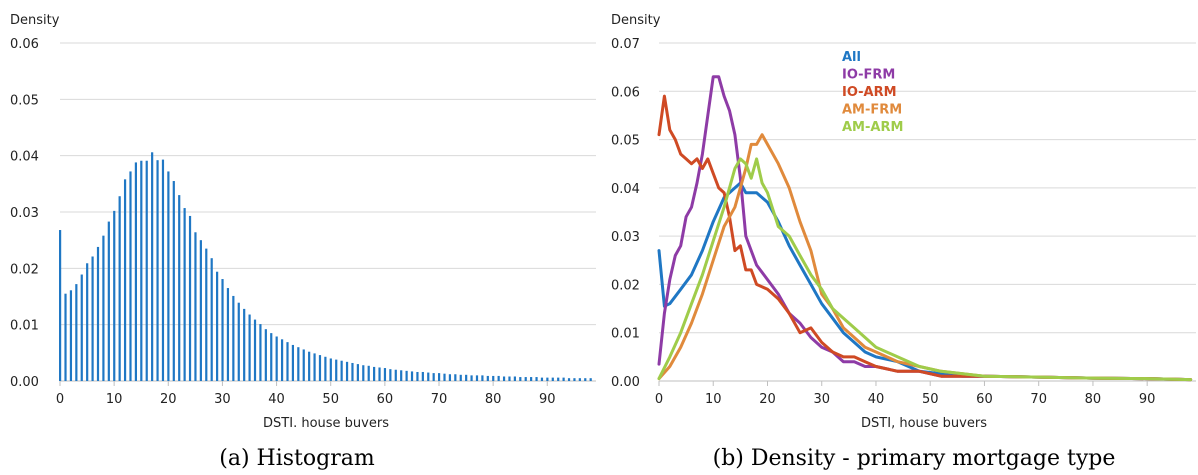 Image resolution: width=1198 pixels, height=475 pixels. What do you see at coordinates (869, 92) in the screenshot?
I see `legend-entry-io-arm: IO-ARM` at bounding box center [869, 92].